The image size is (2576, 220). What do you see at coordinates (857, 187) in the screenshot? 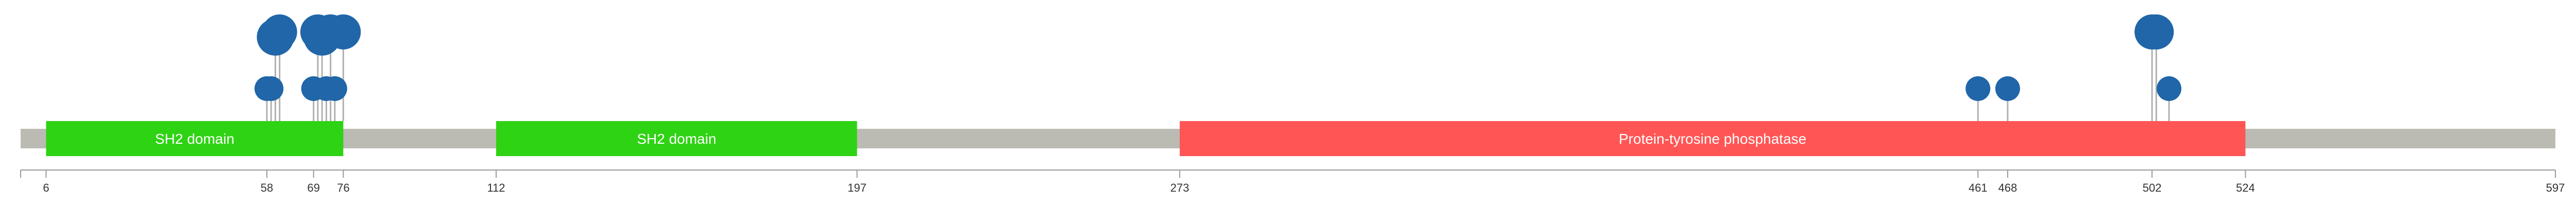
I see `axis-tick-label: 197` at bounding box center [857, 187].